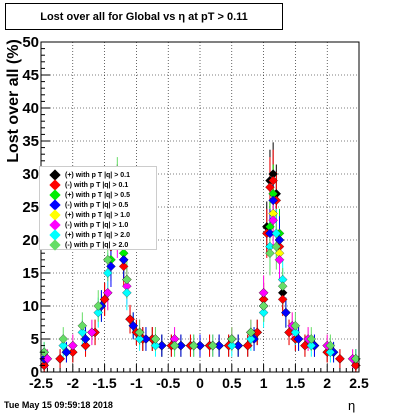  I want to click on legend-entry: (+) with p T |q| > 0.1, so click(85, 175).